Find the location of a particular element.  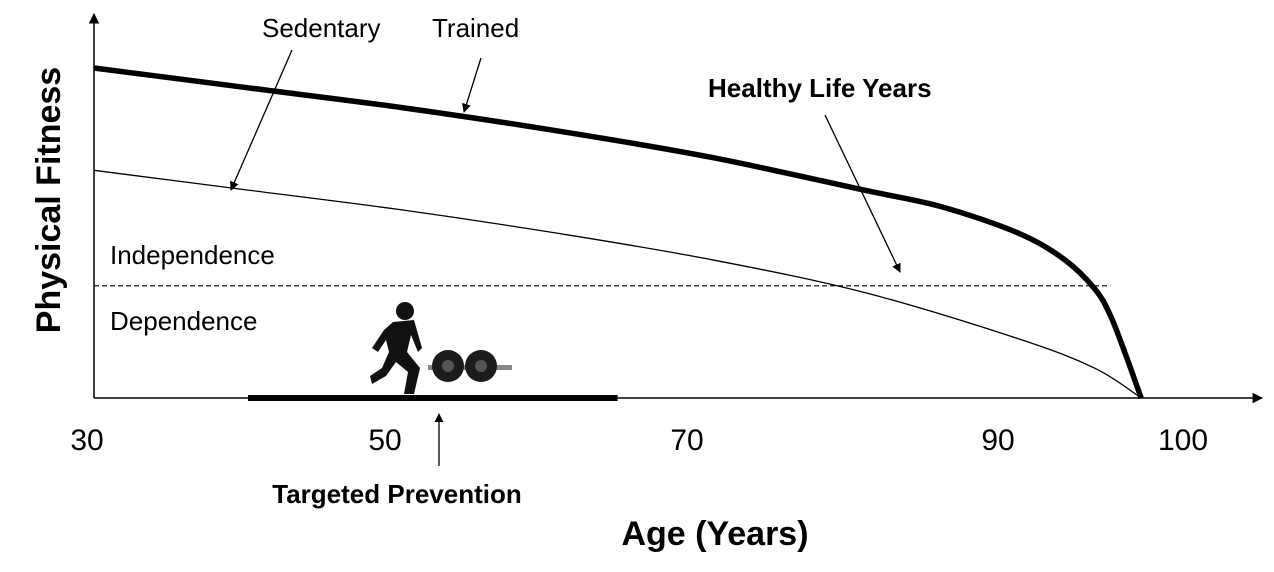

arrow-healthy-life-years is located at coordinates (862, 193).